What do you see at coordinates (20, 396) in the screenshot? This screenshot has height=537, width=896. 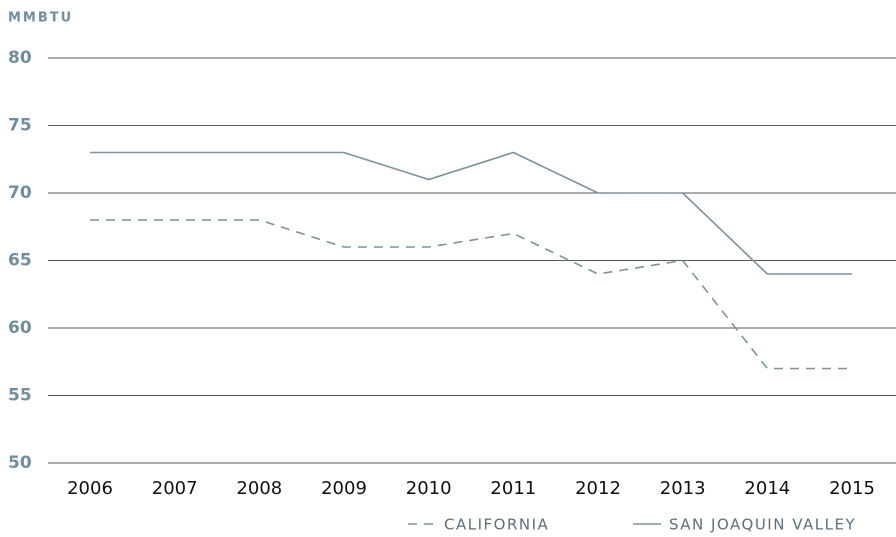 I see `y-tick-label: 55` at bounding box center [20, 396].